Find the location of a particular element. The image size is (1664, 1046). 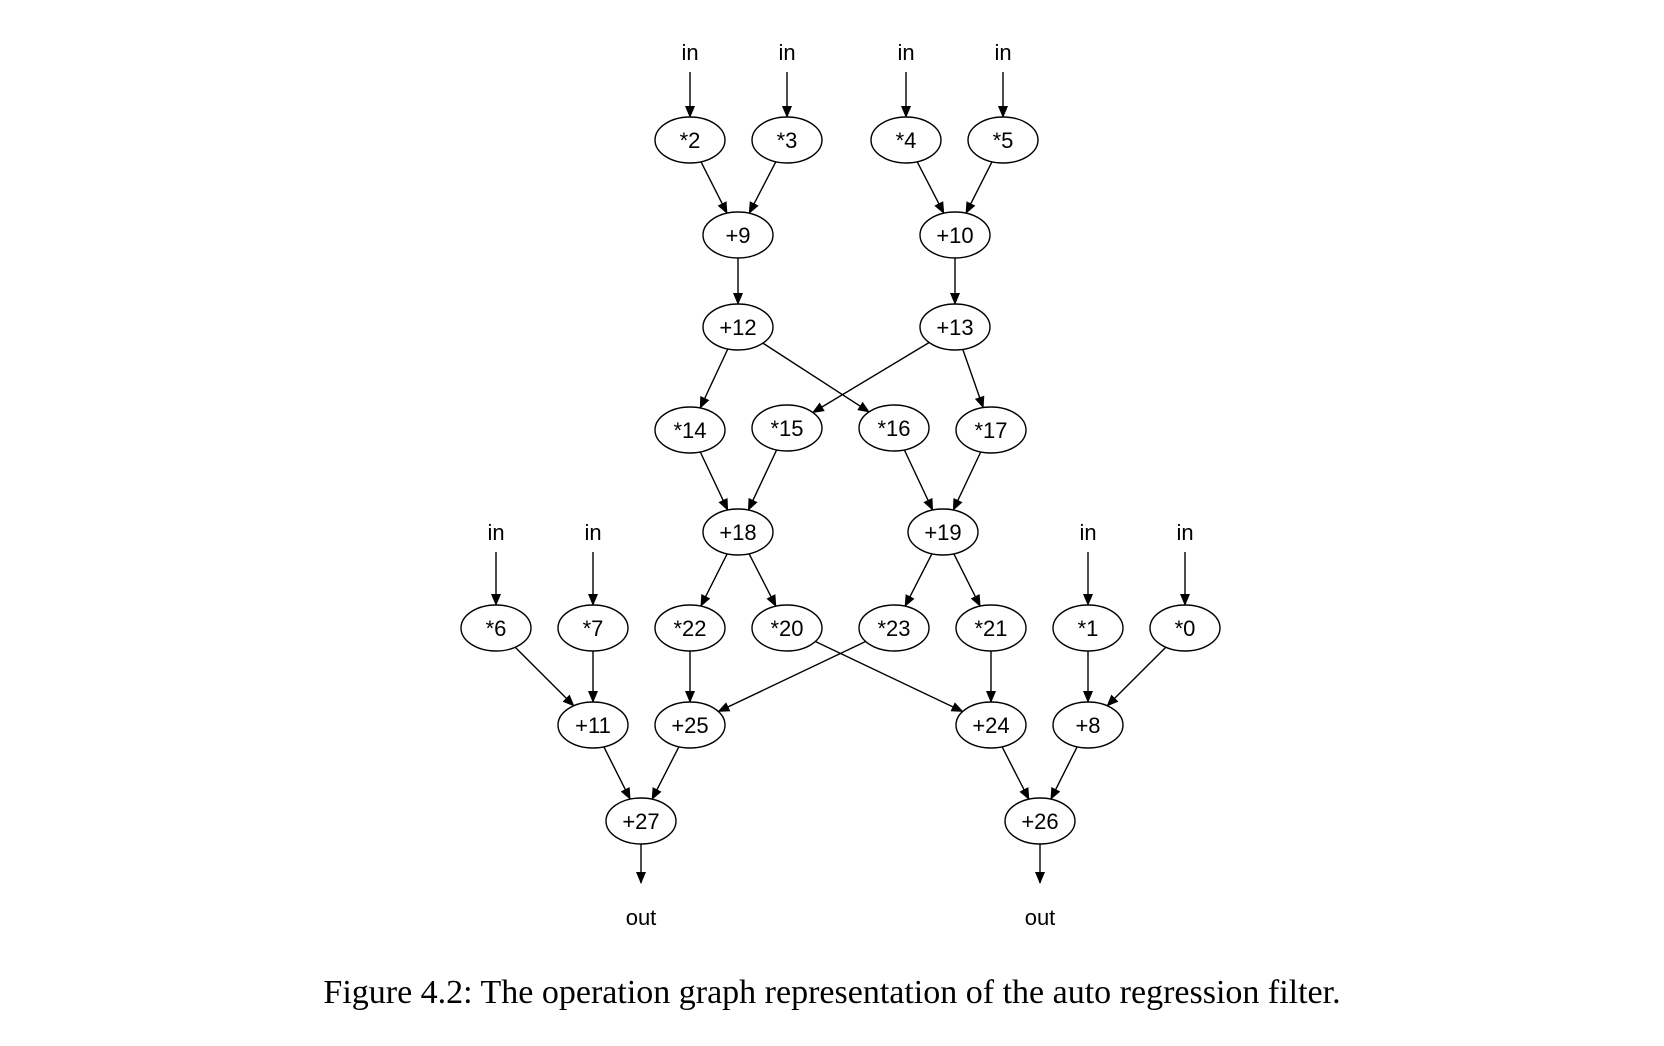

node-label: *0 is located at coordinates (1185, 628).